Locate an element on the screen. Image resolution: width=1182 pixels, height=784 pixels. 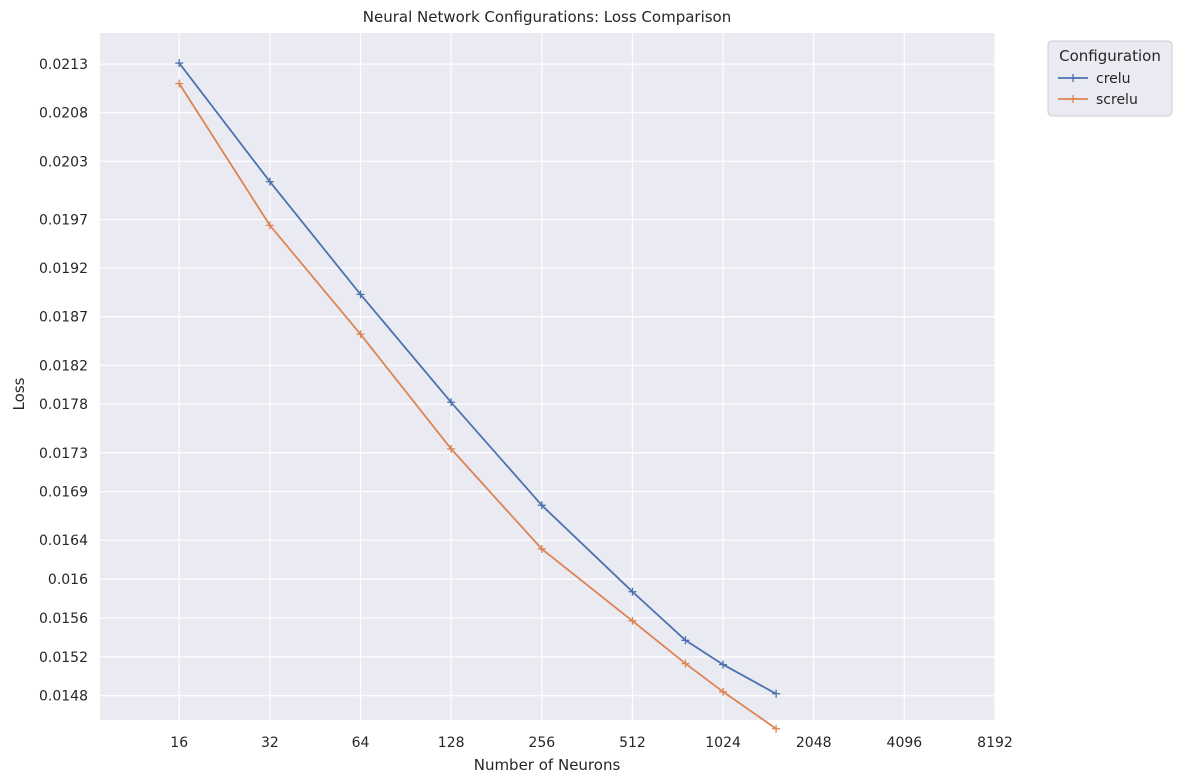
legend: Configuration crelu screlu is located at coordinates (1110, 78).